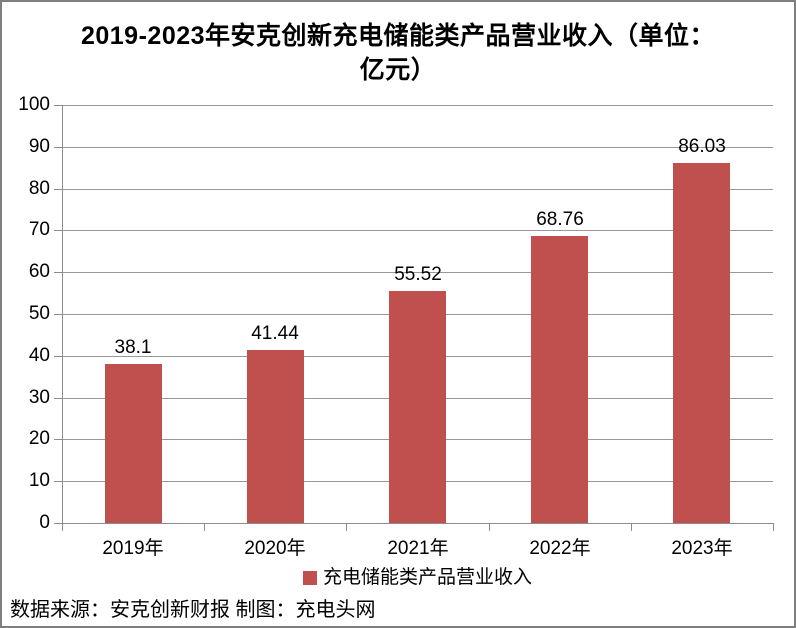  I want to click on y-axis-tick-label: 0, so click(44, 522).